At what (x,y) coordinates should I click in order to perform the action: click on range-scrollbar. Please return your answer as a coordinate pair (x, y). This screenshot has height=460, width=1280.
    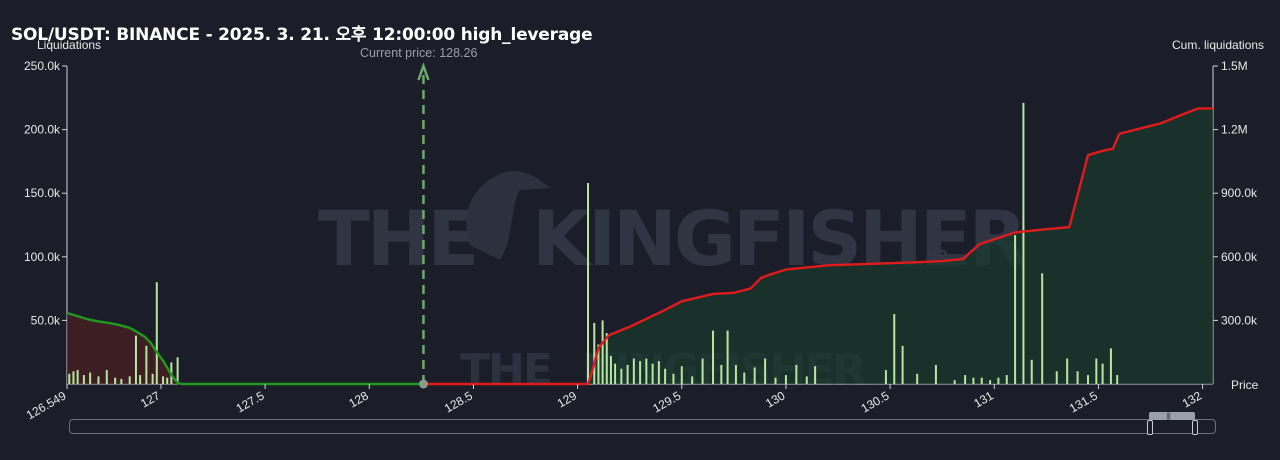
    Looking at the image, I should click on (642, 426).